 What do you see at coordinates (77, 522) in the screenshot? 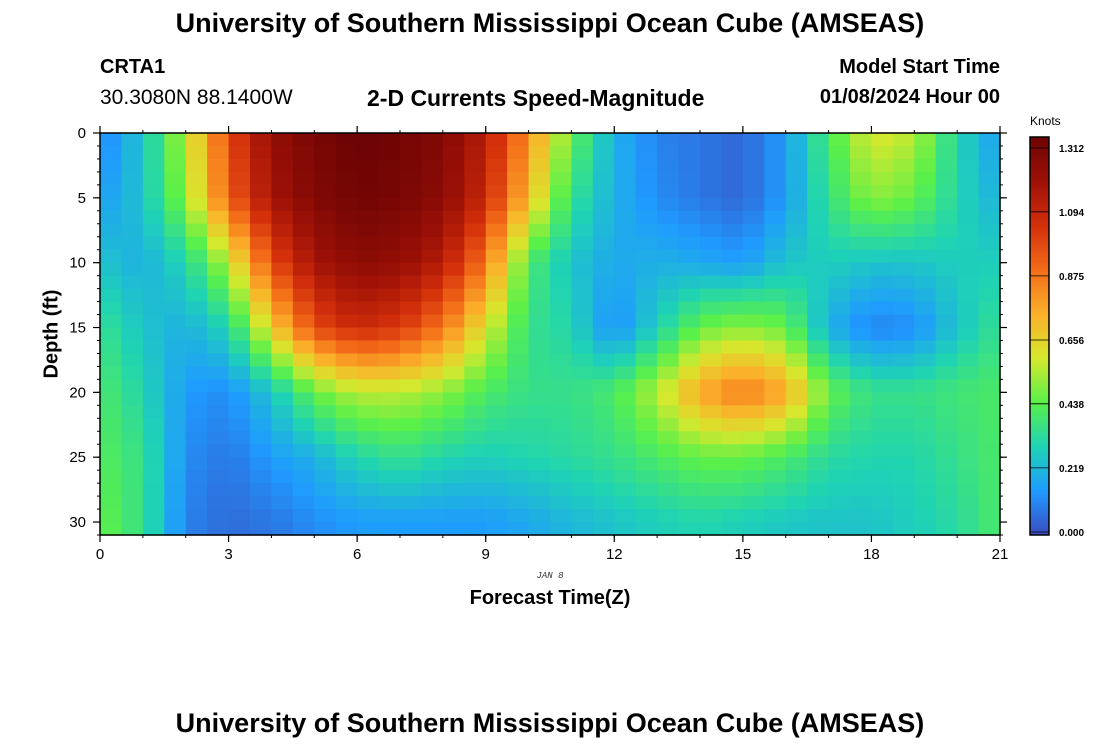
I see `y-tick-label: 30` at bounding box center [77, 522].